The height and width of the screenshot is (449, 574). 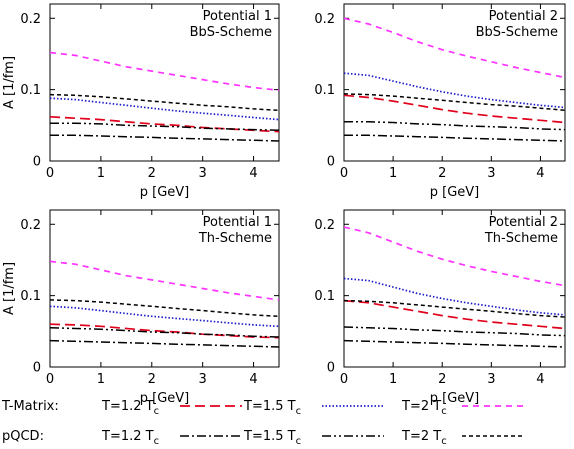 What do you see at coordinates (23, 436) in the screenshot?
I see `legend-group-label: pQCD:` at bounding box center [23, 436].